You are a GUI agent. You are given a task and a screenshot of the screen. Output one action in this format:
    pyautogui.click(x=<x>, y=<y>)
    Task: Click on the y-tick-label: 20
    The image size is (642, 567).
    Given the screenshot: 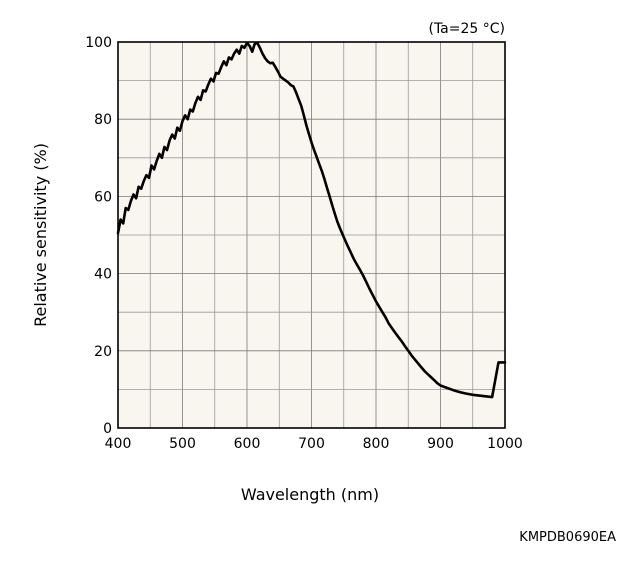 What is the action you would take?
    pyautogui.click(x=103, y=352)
    